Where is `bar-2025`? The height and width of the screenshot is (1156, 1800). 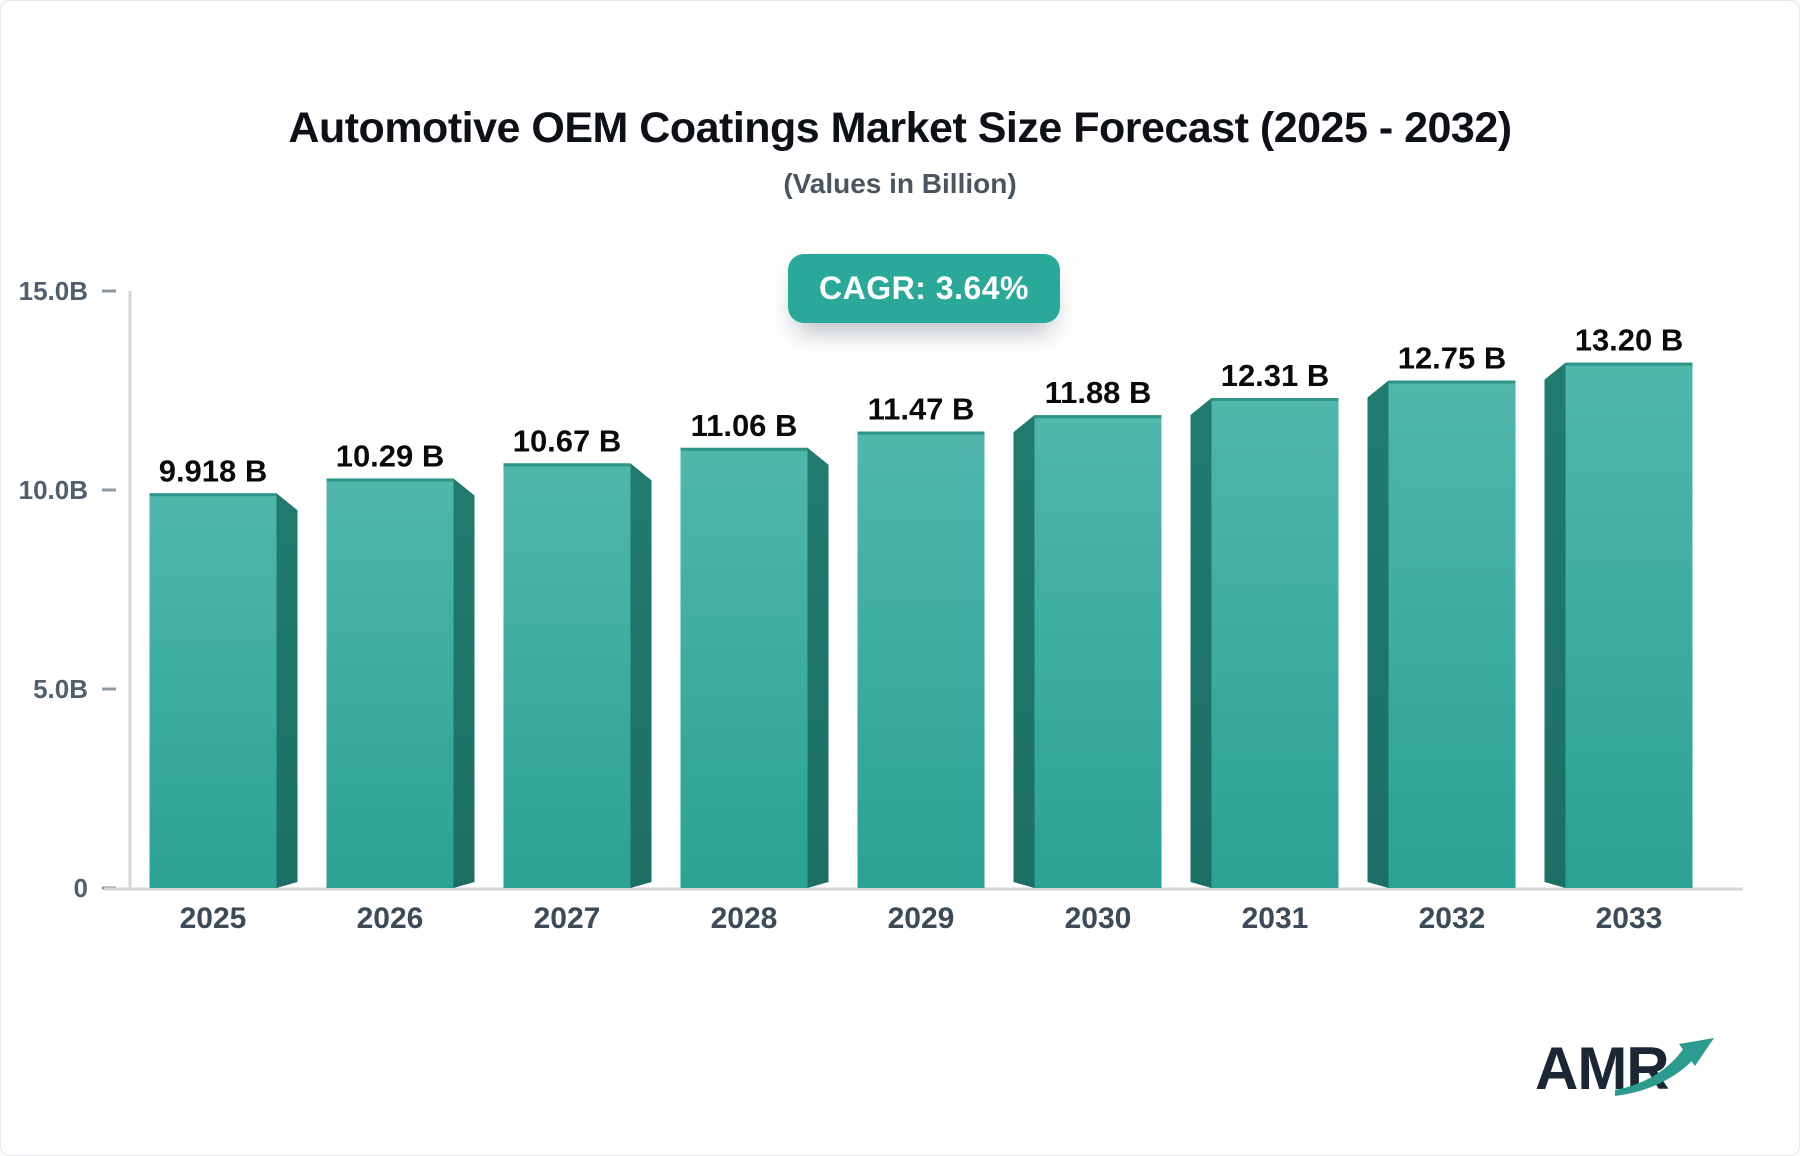 bar-2025 is located at coordinates (213, 690).